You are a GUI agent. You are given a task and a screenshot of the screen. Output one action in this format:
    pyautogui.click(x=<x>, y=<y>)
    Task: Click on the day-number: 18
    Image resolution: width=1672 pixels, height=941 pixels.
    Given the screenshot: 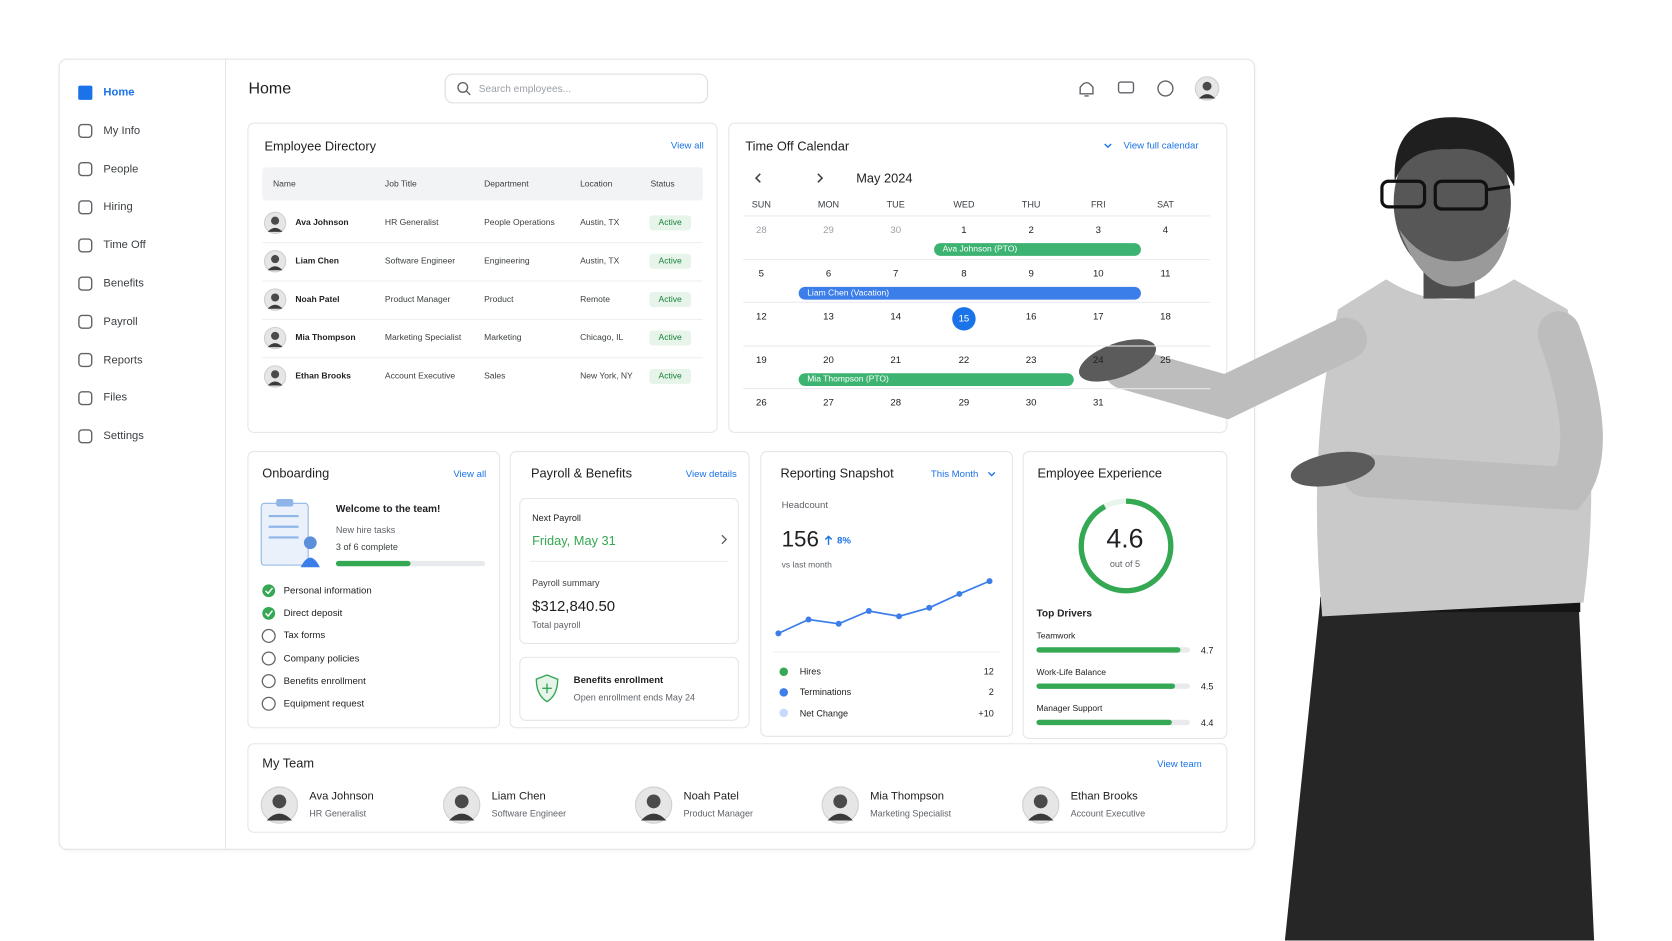 What is the action you would take?
    pyautogui.click(x=1165, y=316)
    